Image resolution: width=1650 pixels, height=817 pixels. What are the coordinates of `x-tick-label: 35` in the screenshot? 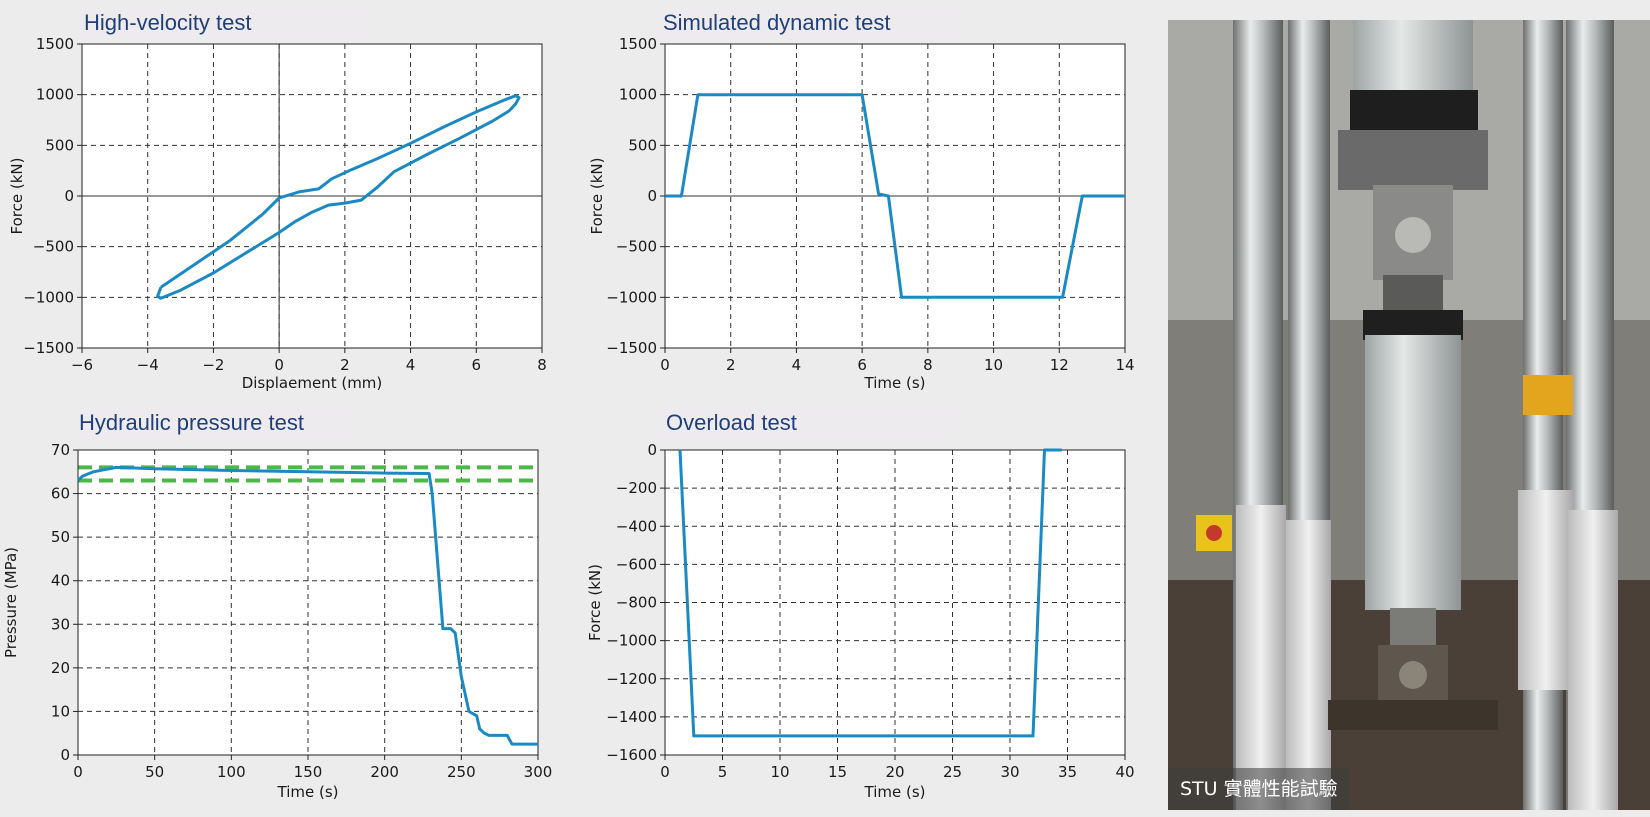 It's located at (1067, 772).